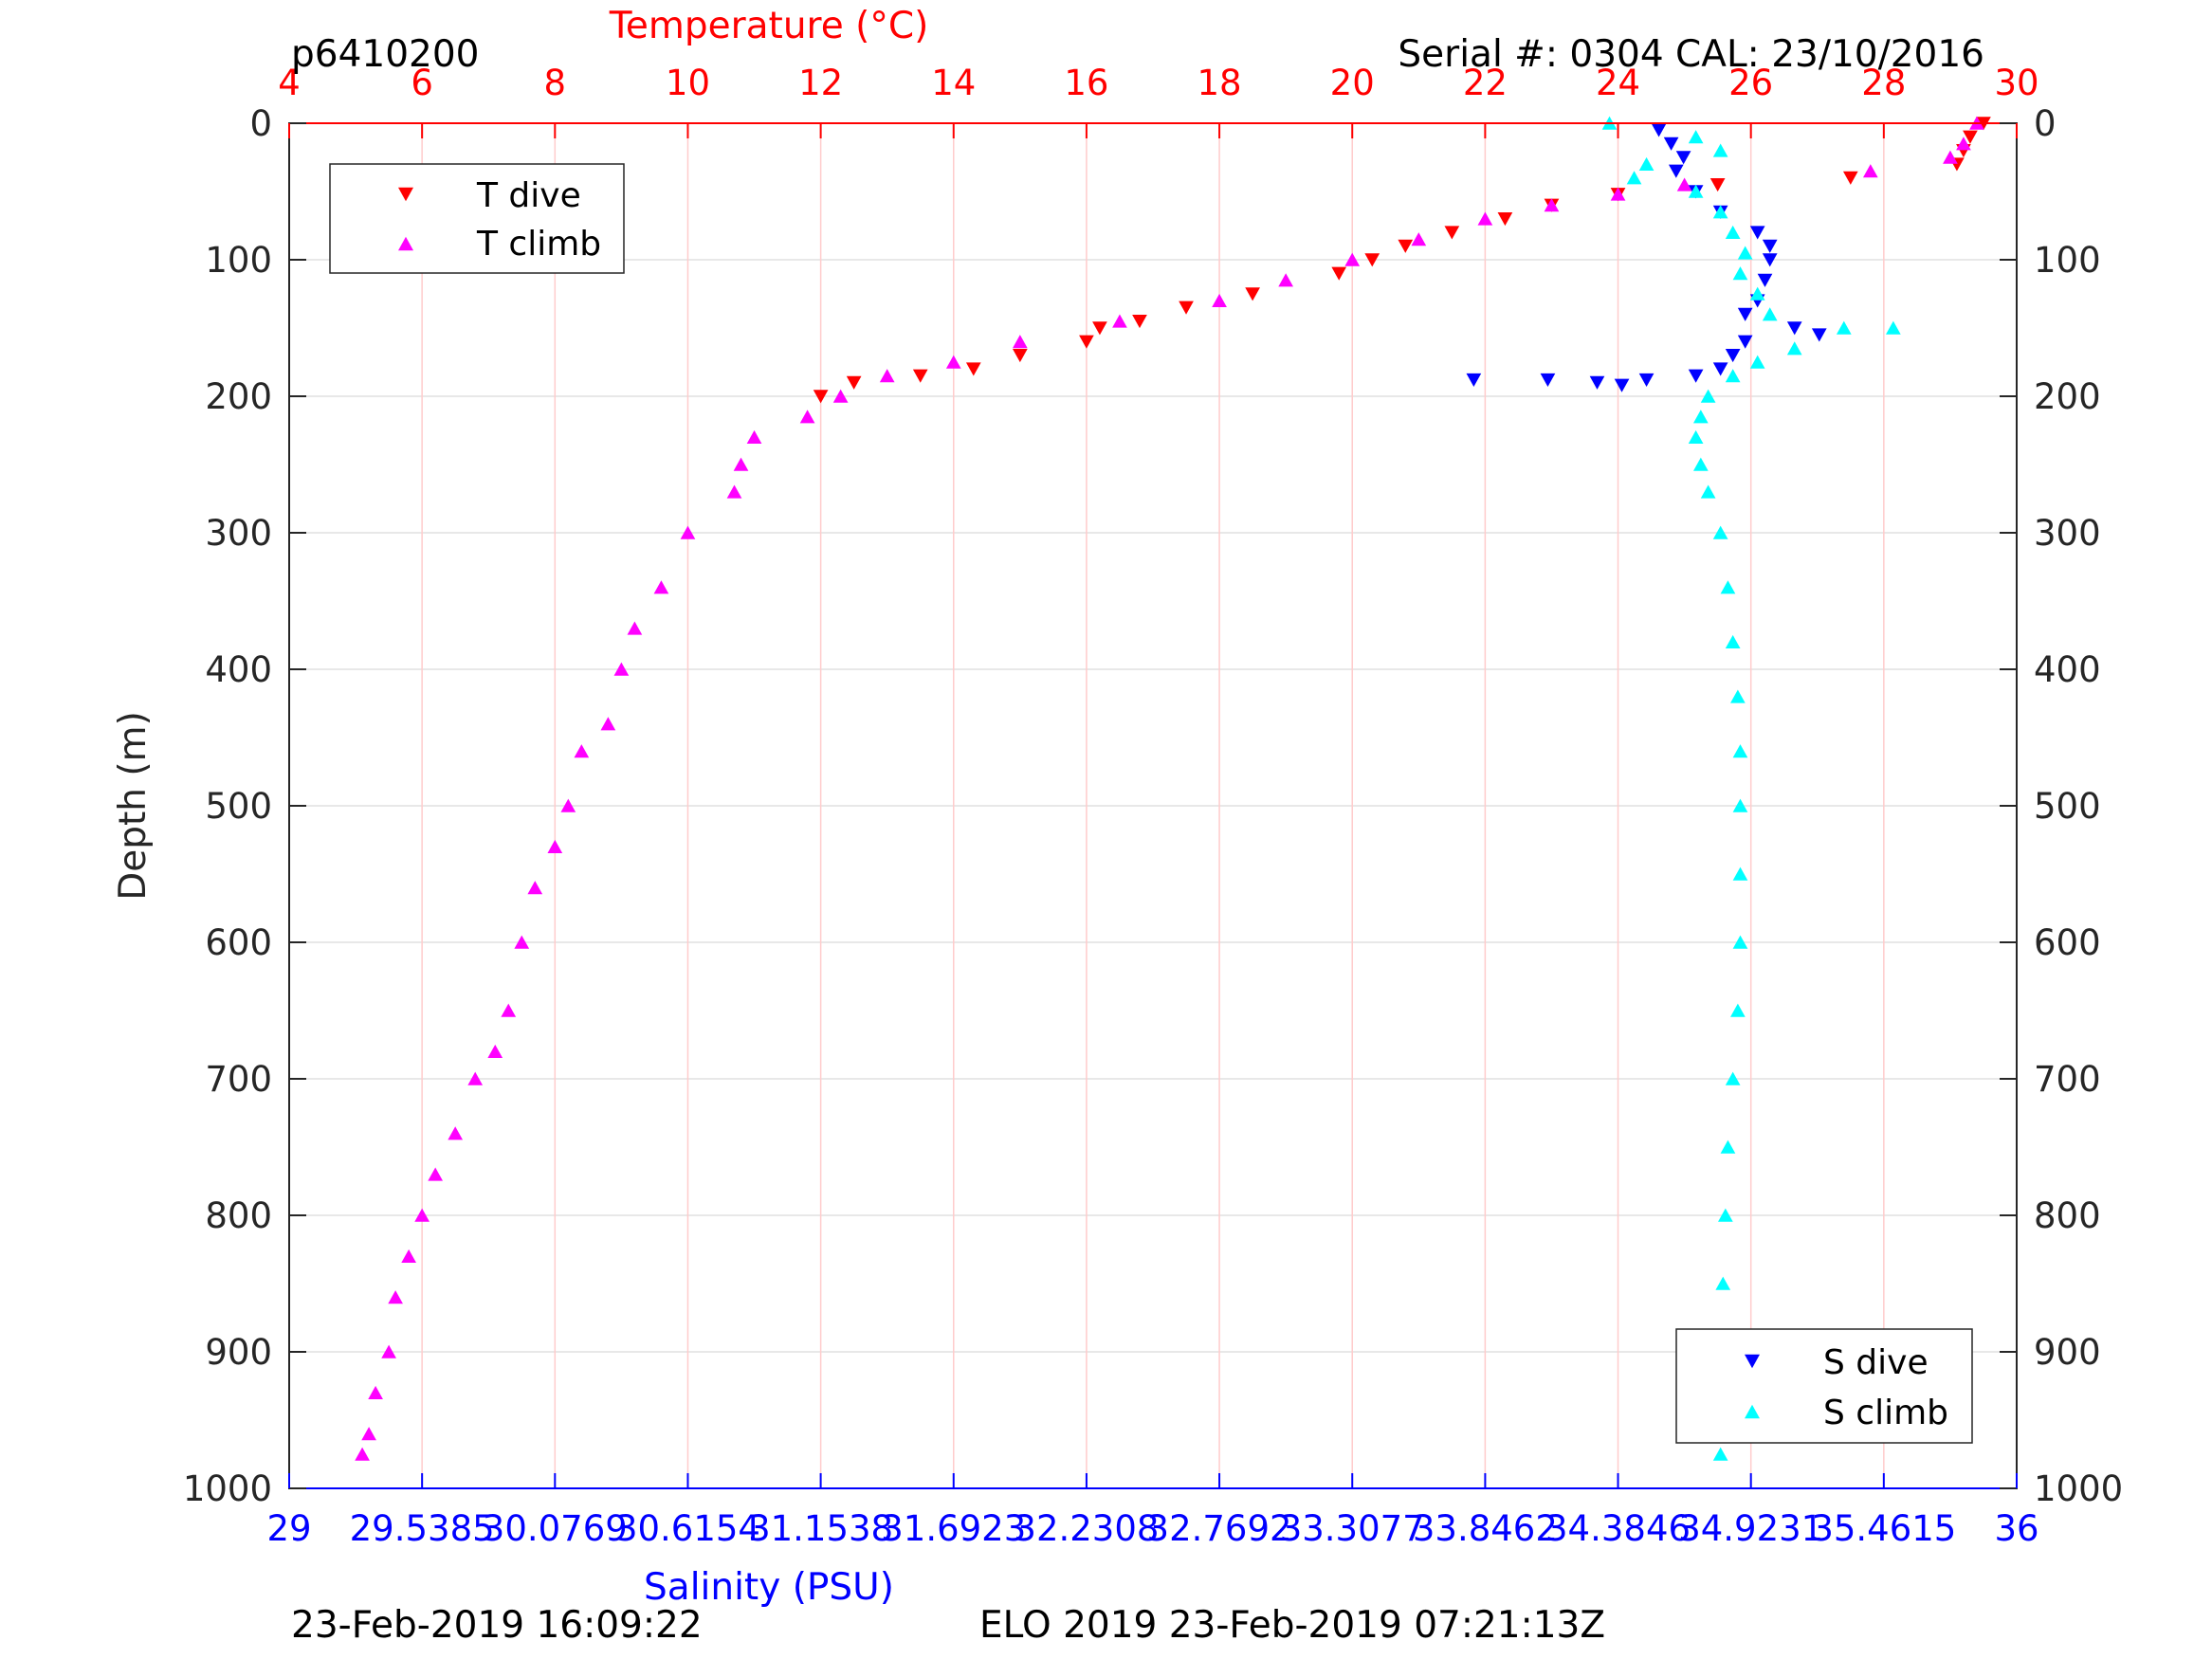 This screenshot has width=2212, height=1659. What do you see at coordinates (953, 1528) in the screenshot?
I see `salinity-tick-label: 31.6923` at bounding box center [953, 1528].